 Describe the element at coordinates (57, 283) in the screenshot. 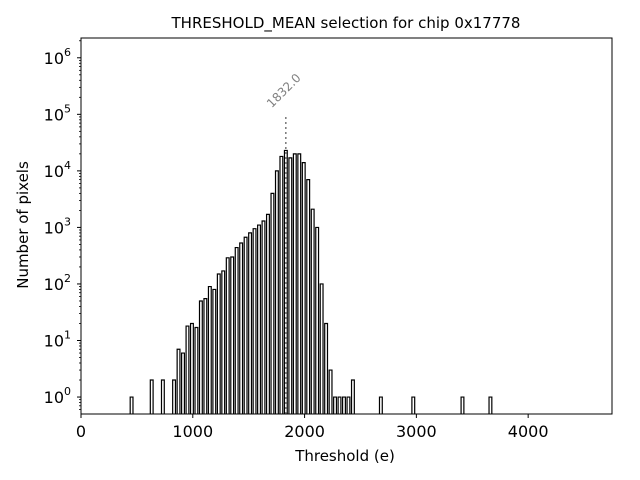

I see `y-tick-label: 10²` at that location.